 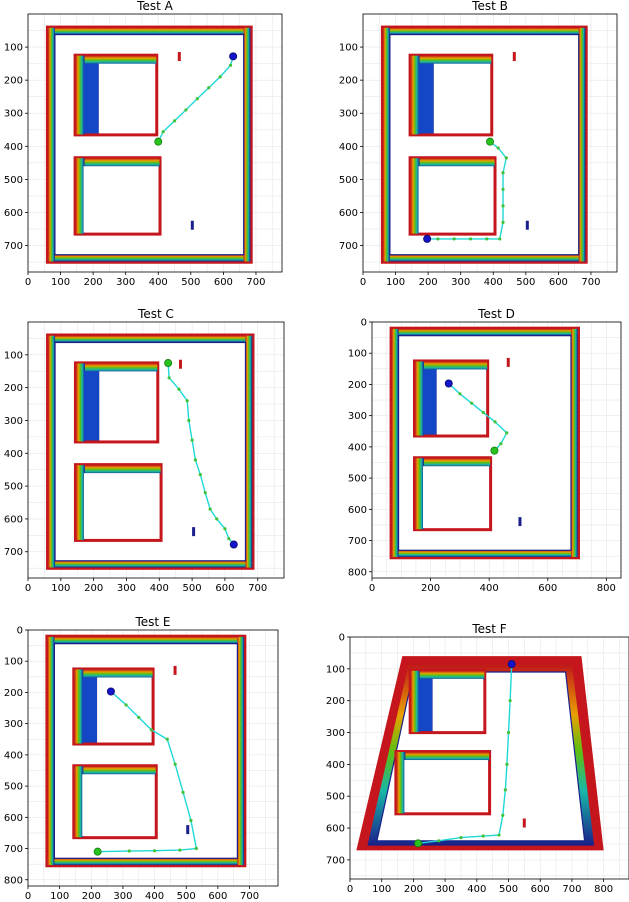 What do you see at coordinates (158, 141) in the screenshot?
I see `start-marker` at bounding box center [158, 141].